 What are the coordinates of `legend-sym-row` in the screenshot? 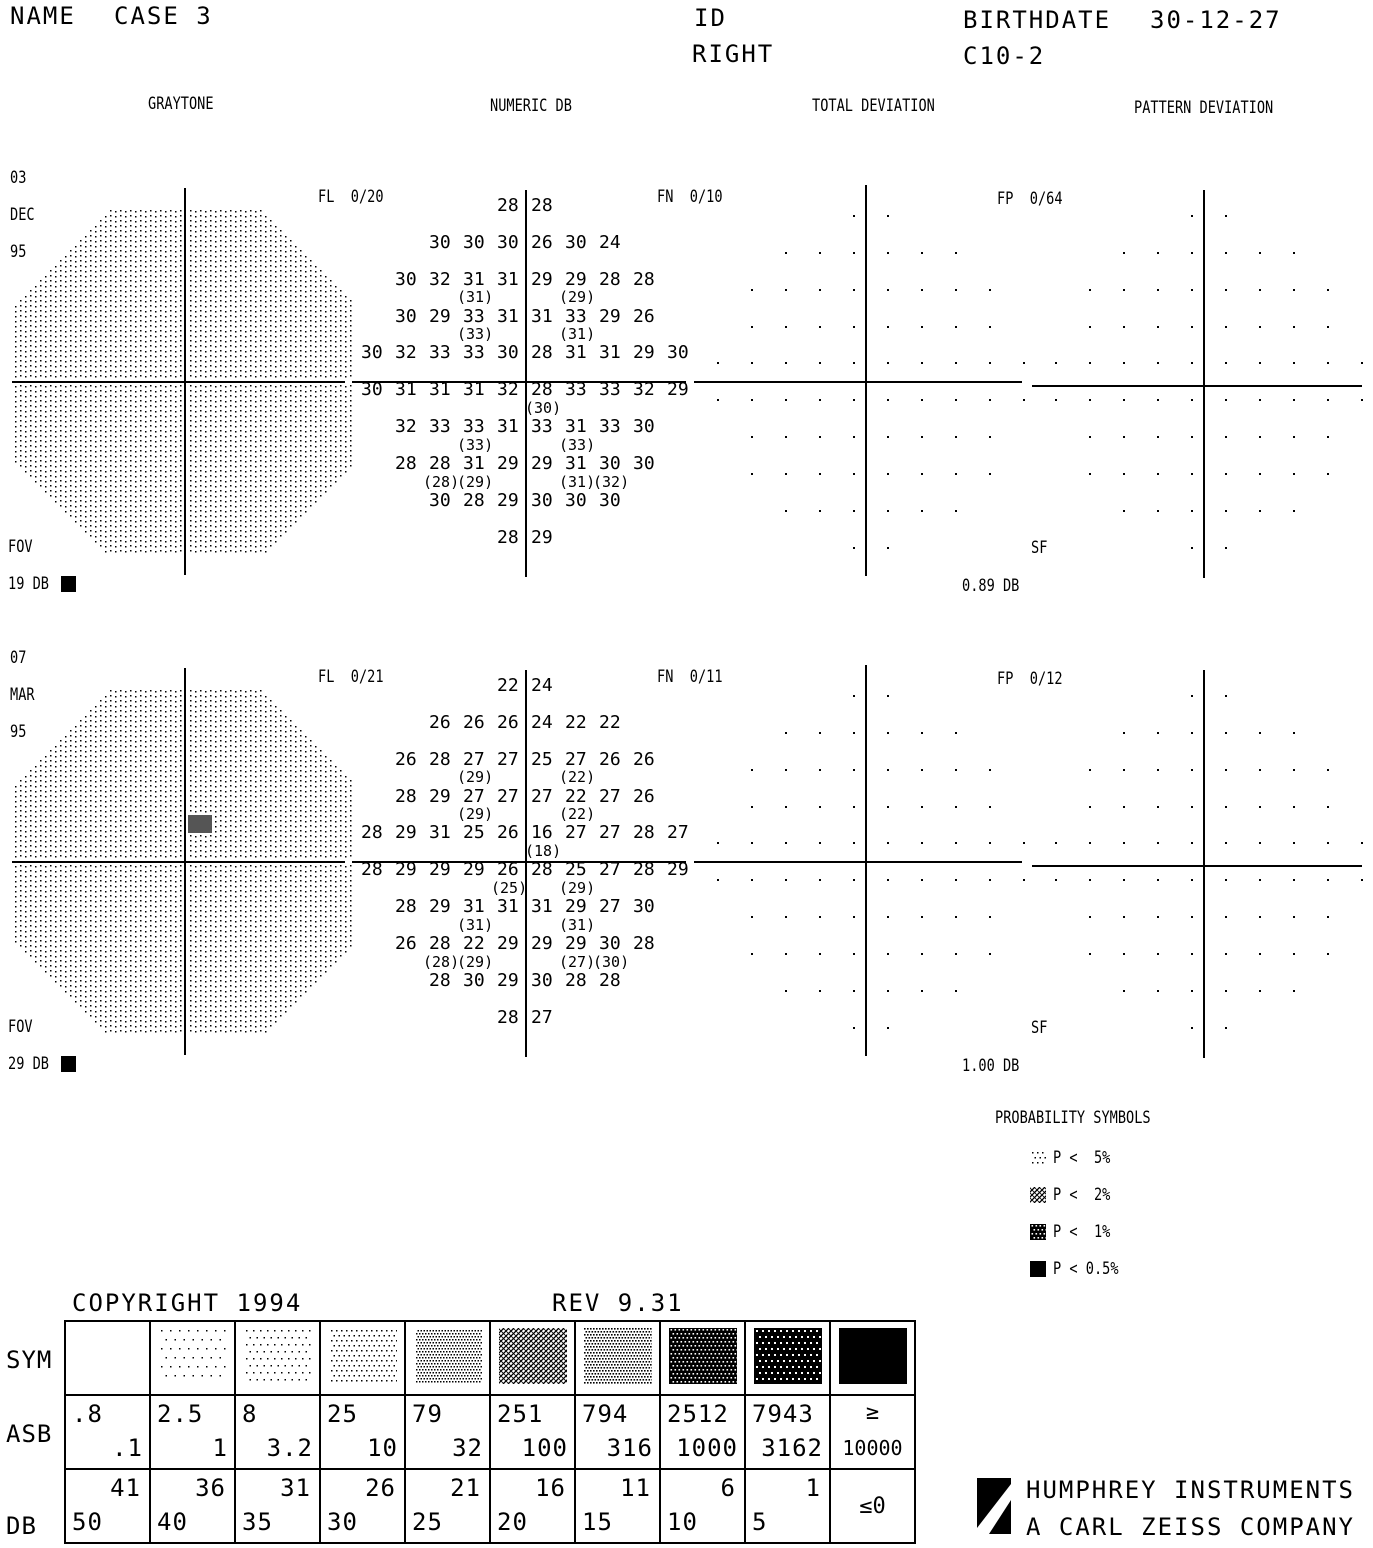 It's located at (490, 1358).